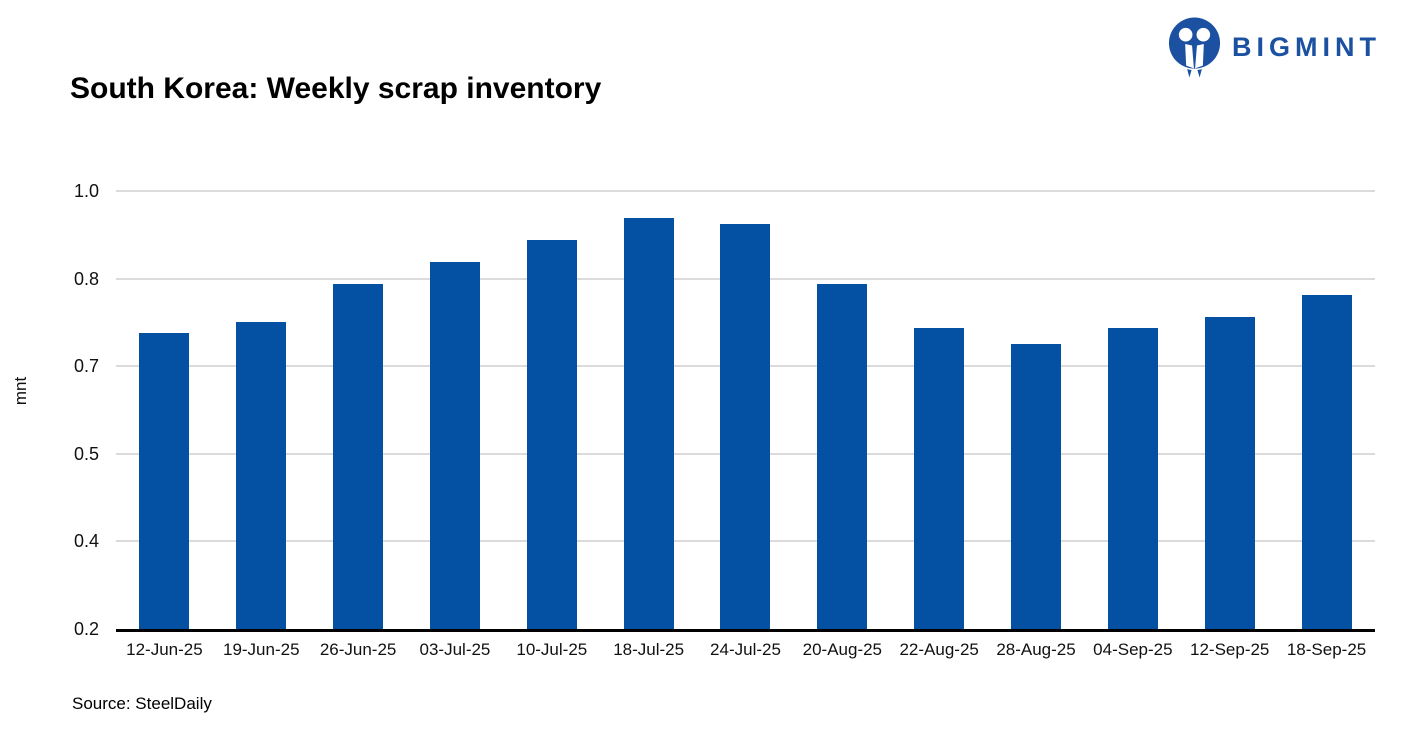 Image resolution: width=1418 pixels, height=744 pixels. Describe the element at coordinates (86, 453) in the screenshot. I see `y-tick-label: 0.5` at that location.